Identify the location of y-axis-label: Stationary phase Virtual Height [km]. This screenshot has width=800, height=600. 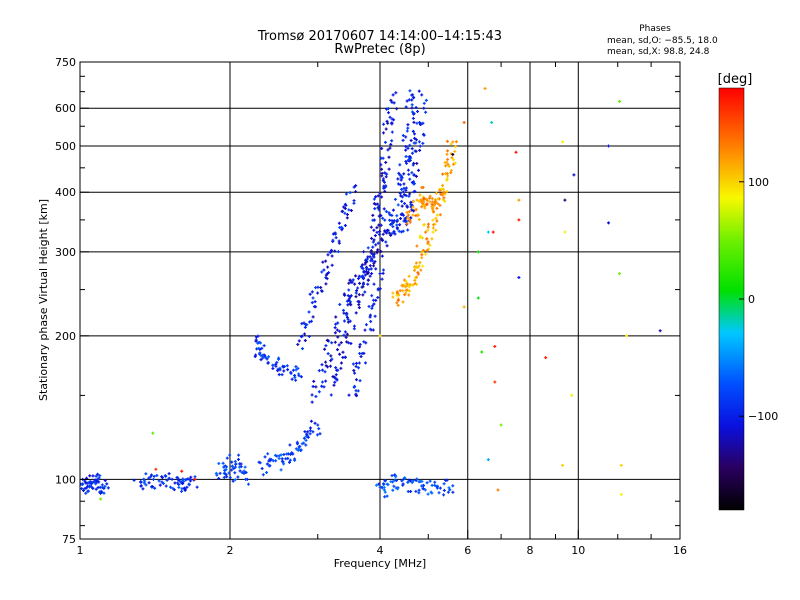
(43, 300).